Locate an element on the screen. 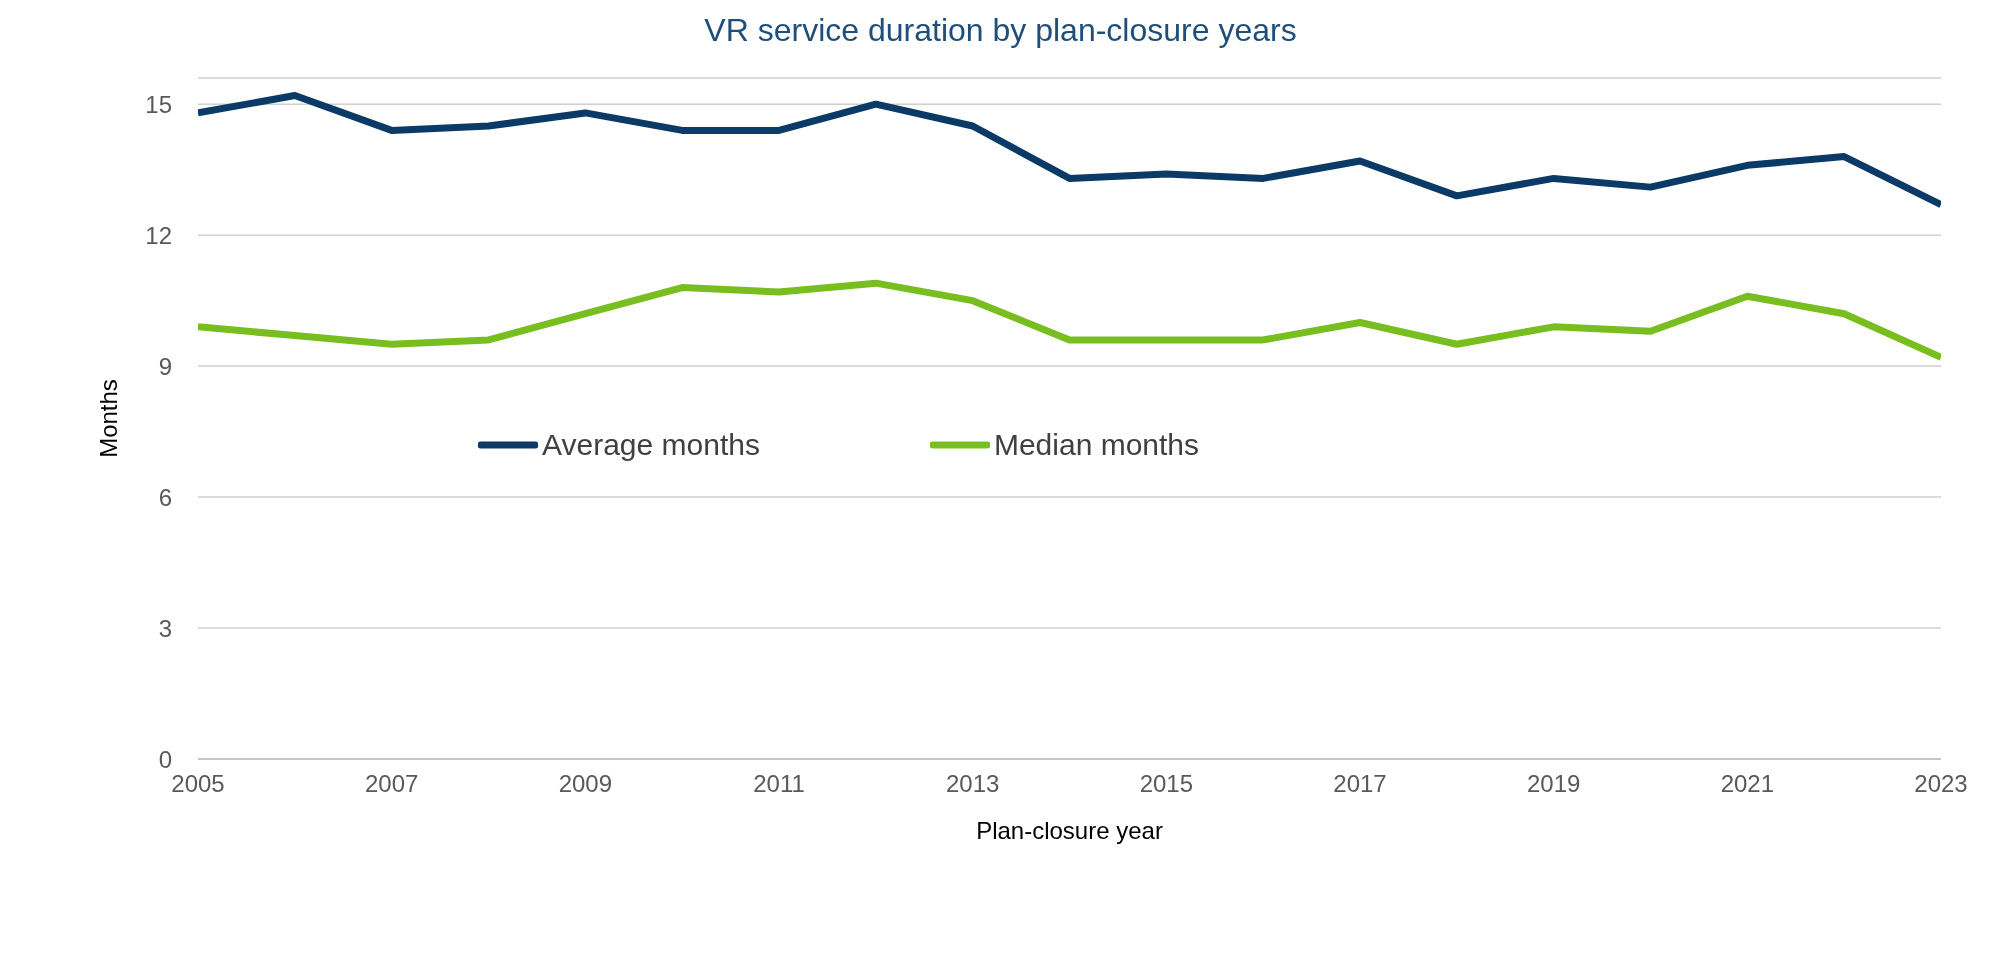 This screenshot has height=957, width=2005. y-tick-label: 12 is located at coordinates (158, 235).